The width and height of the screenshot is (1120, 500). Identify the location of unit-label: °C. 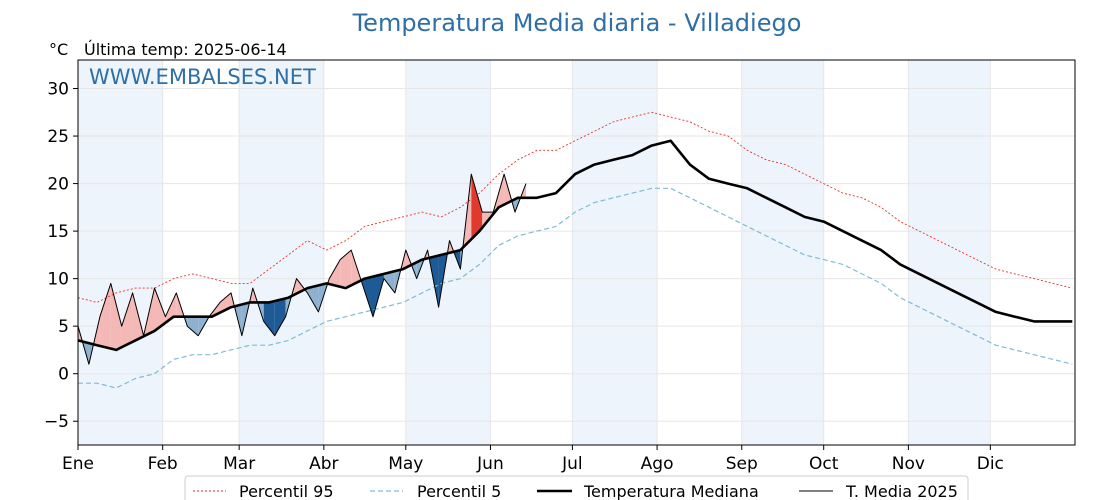
(58, 49).